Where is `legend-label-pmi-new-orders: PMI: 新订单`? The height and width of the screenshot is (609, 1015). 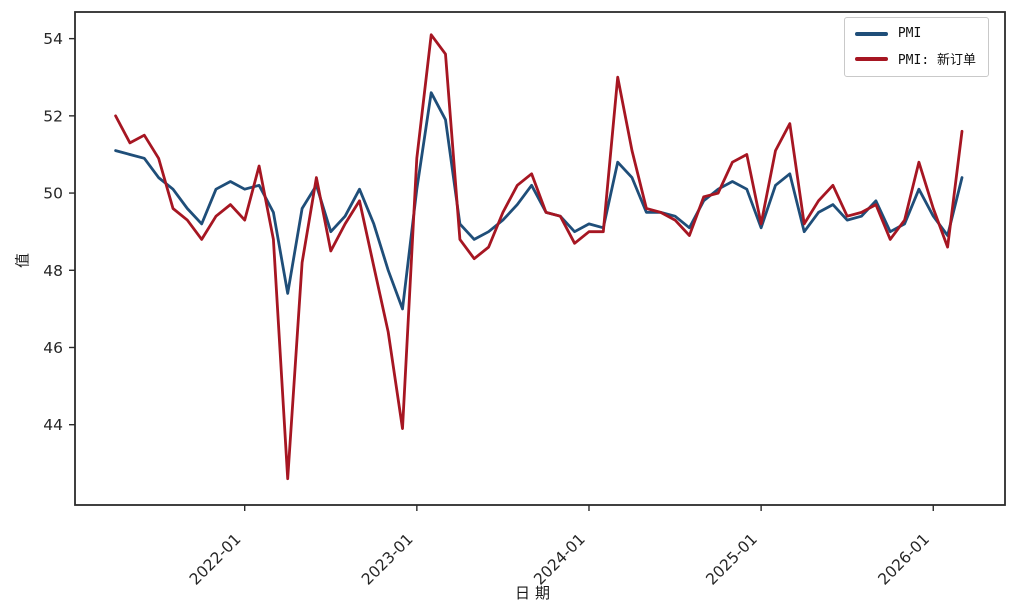
legend-label-pmi-new-orders: PMI: 新订单 is located at coordinates (936, 60).